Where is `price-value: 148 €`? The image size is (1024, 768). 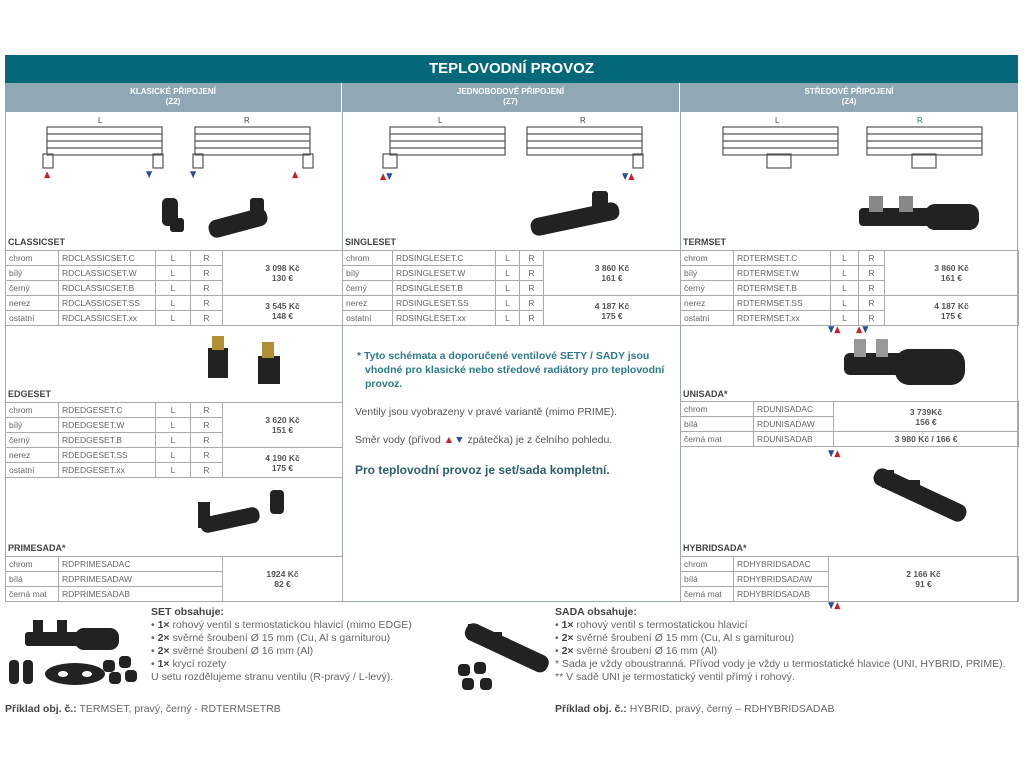 price-value: 148 € is located at coordinates (282, 315).